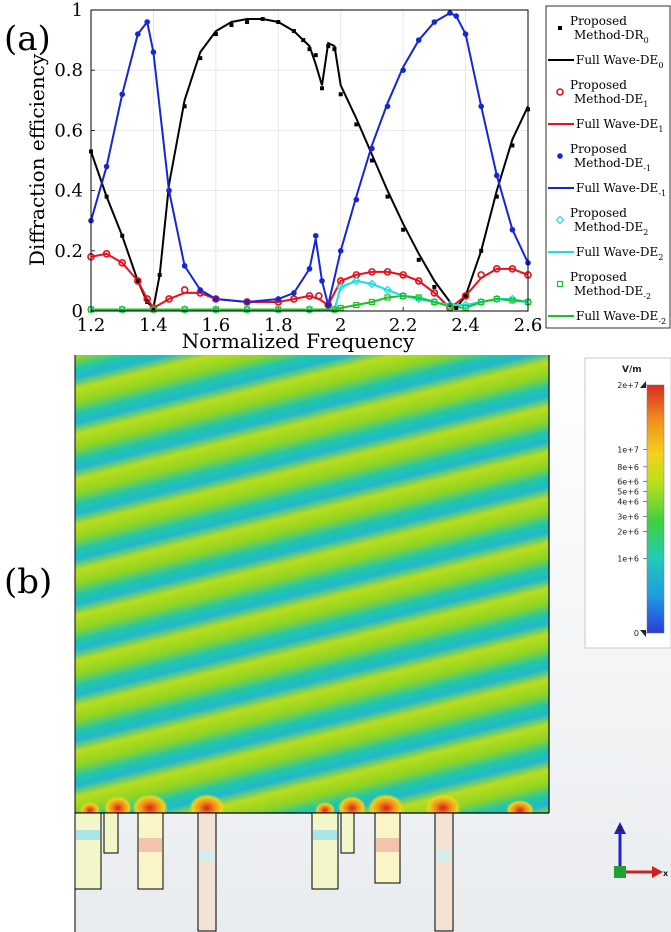 This screenshot has height=932, width=671. I want to click on colorbar-tick-label: 8e+6, so click(628, 467).